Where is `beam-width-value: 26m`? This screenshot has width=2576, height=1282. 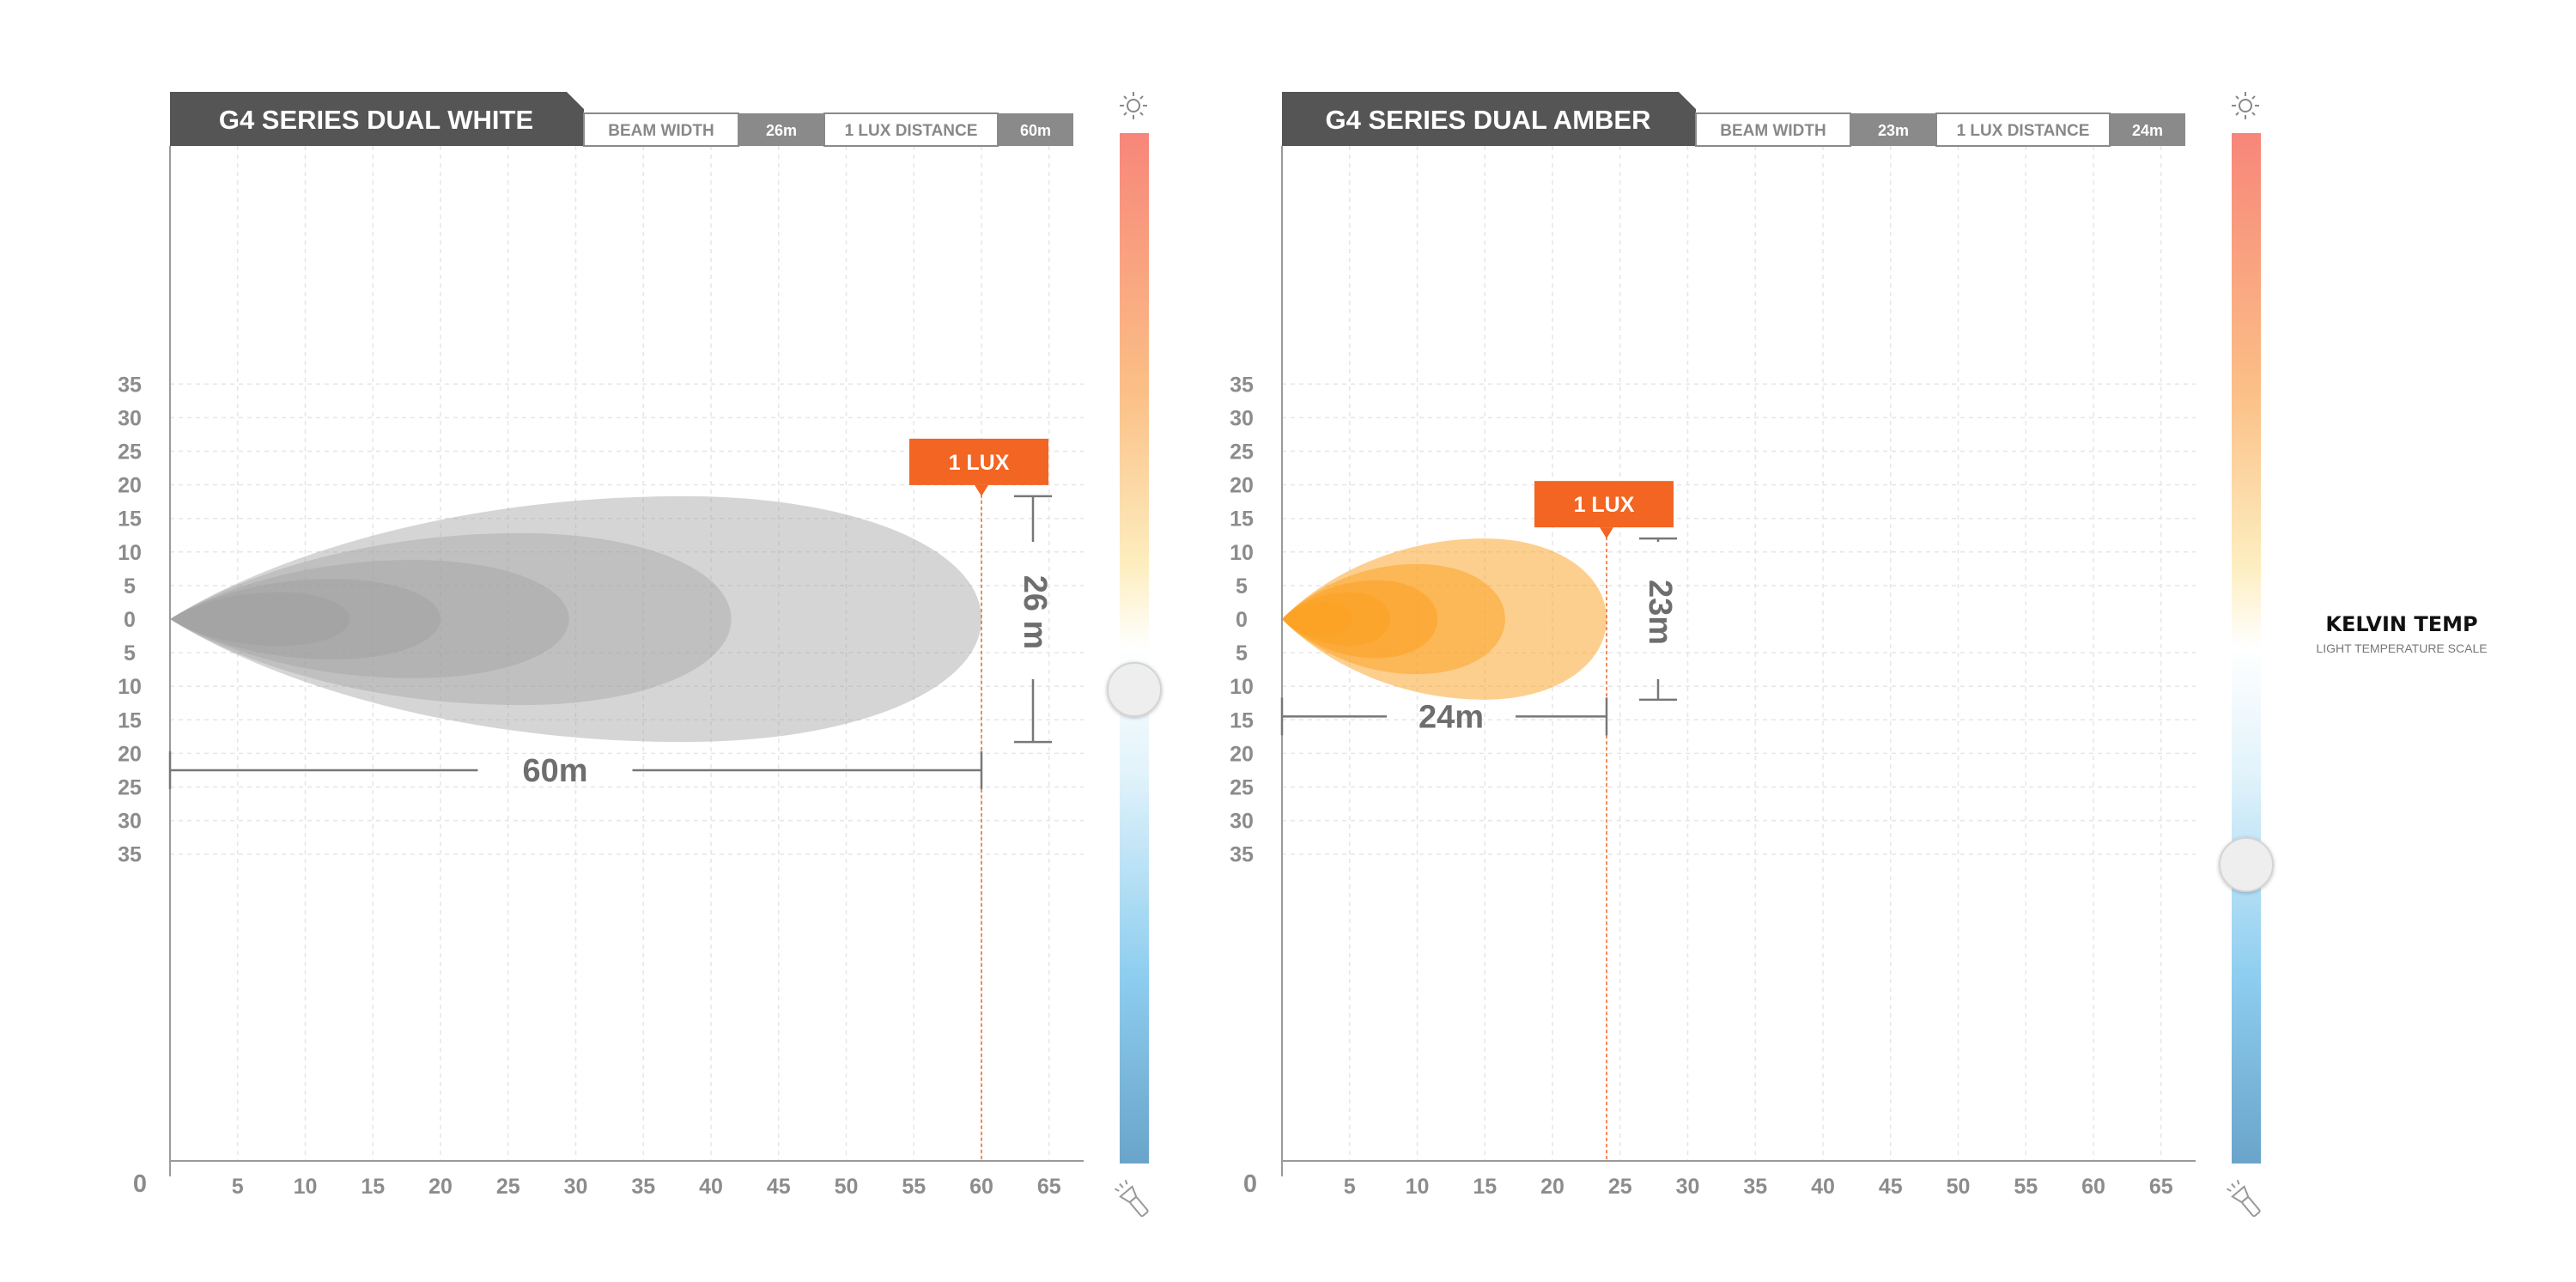 beam-width-value: 26m is located at coordinates (781, 130).